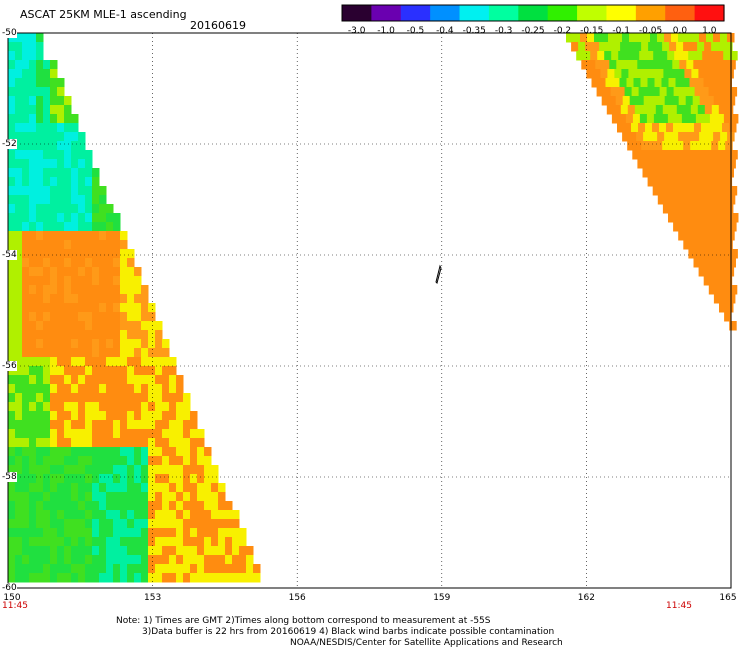 Image resolution: width=740 pixels, height=650 pixels. I want to click on lat-label: -56, so click(9, 366).